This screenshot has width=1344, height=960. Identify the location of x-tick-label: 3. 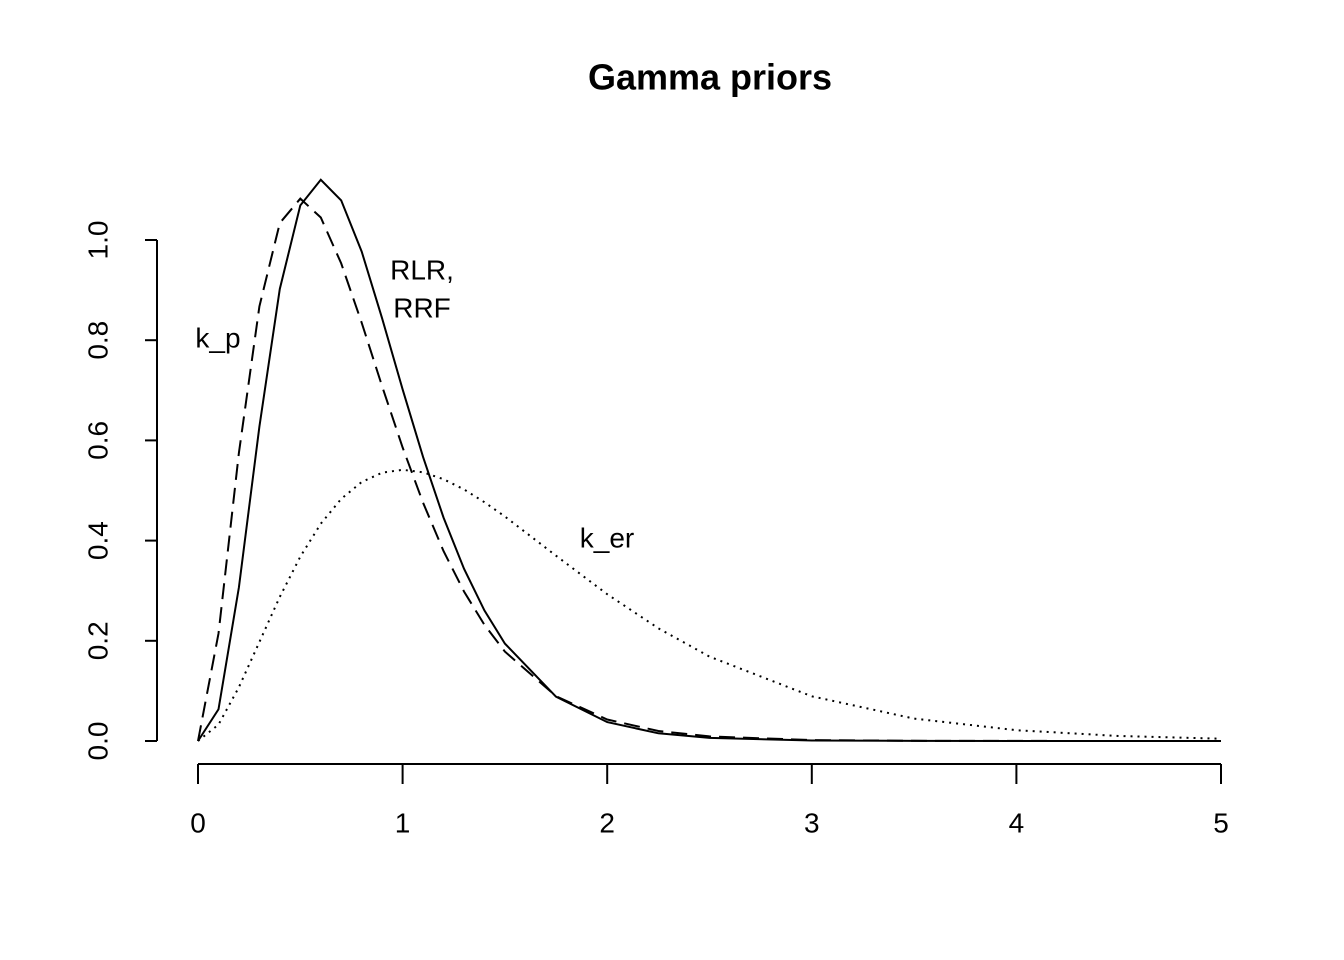
(812, 822).